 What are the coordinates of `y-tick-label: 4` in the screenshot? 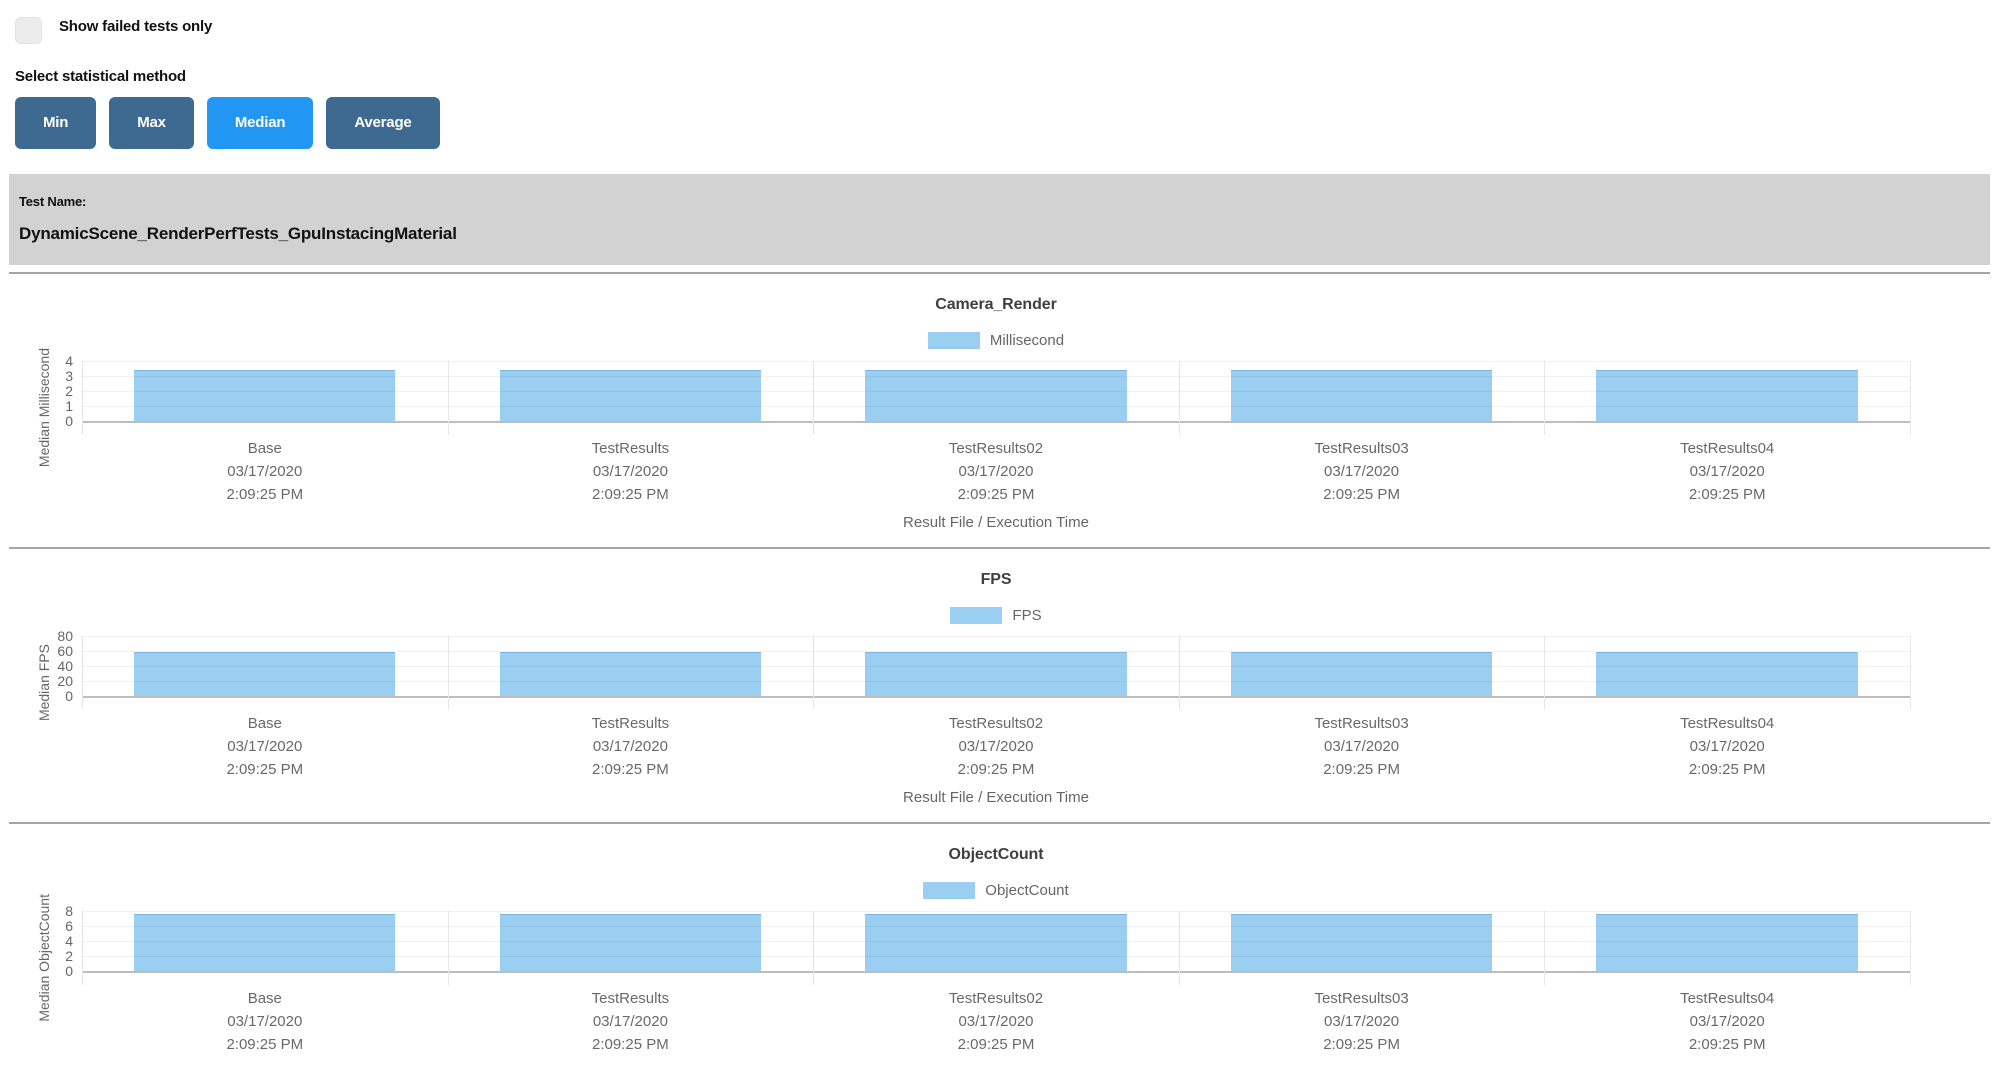 It's located at (69, 361).